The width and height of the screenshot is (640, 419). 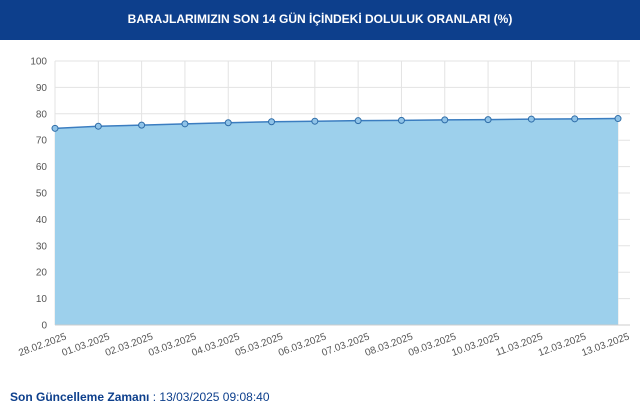 I want to click on y-tick-label: 60, so click(x=42, y=167).